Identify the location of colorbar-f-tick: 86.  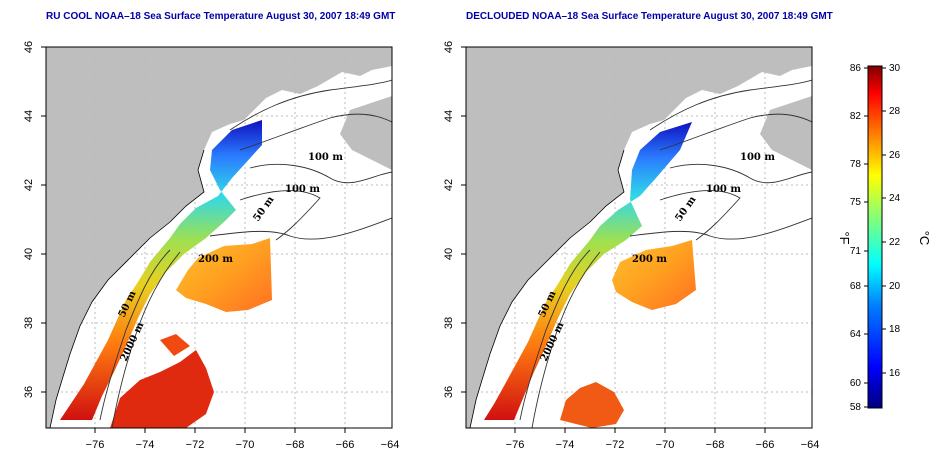
(856, 68).